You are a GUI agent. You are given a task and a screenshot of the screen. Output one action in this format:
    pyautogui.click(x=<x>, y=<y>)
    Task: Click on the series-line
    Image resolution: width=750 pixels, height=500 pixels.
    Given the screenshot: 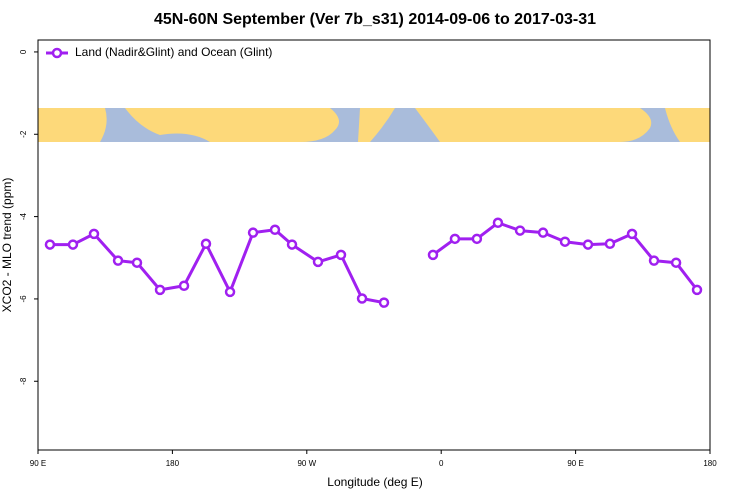 What is the action you would take?
    pyautogui.click(x=374, y=263)
    